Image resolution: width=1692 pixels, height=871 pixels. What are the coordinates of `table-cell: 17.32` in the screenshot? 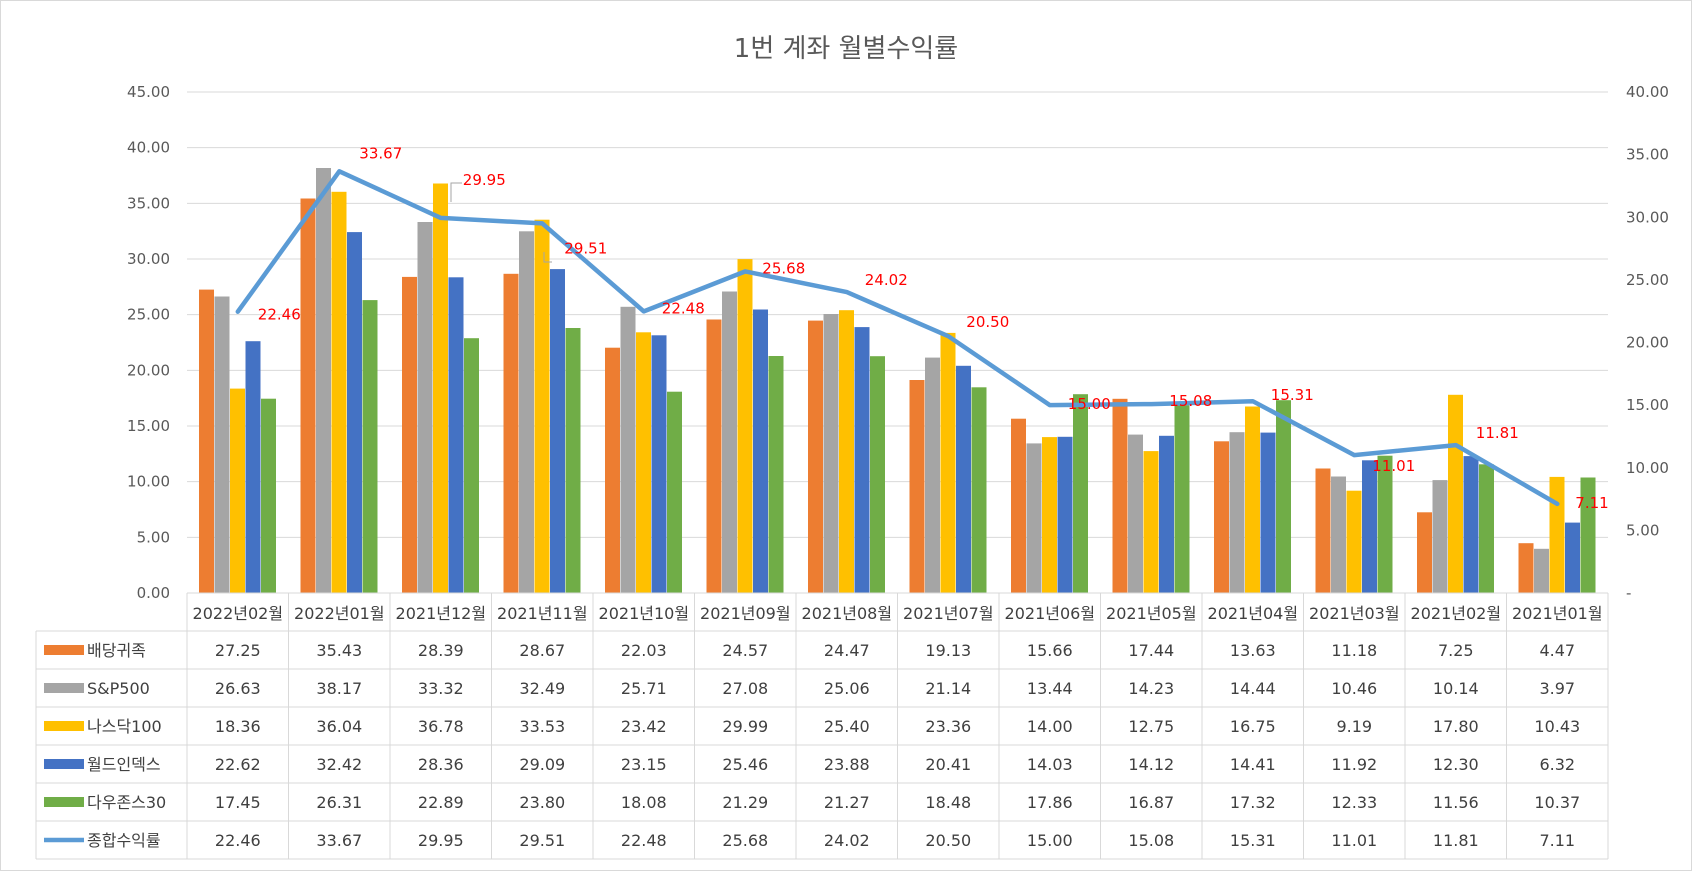 It's located at (1253, 802).